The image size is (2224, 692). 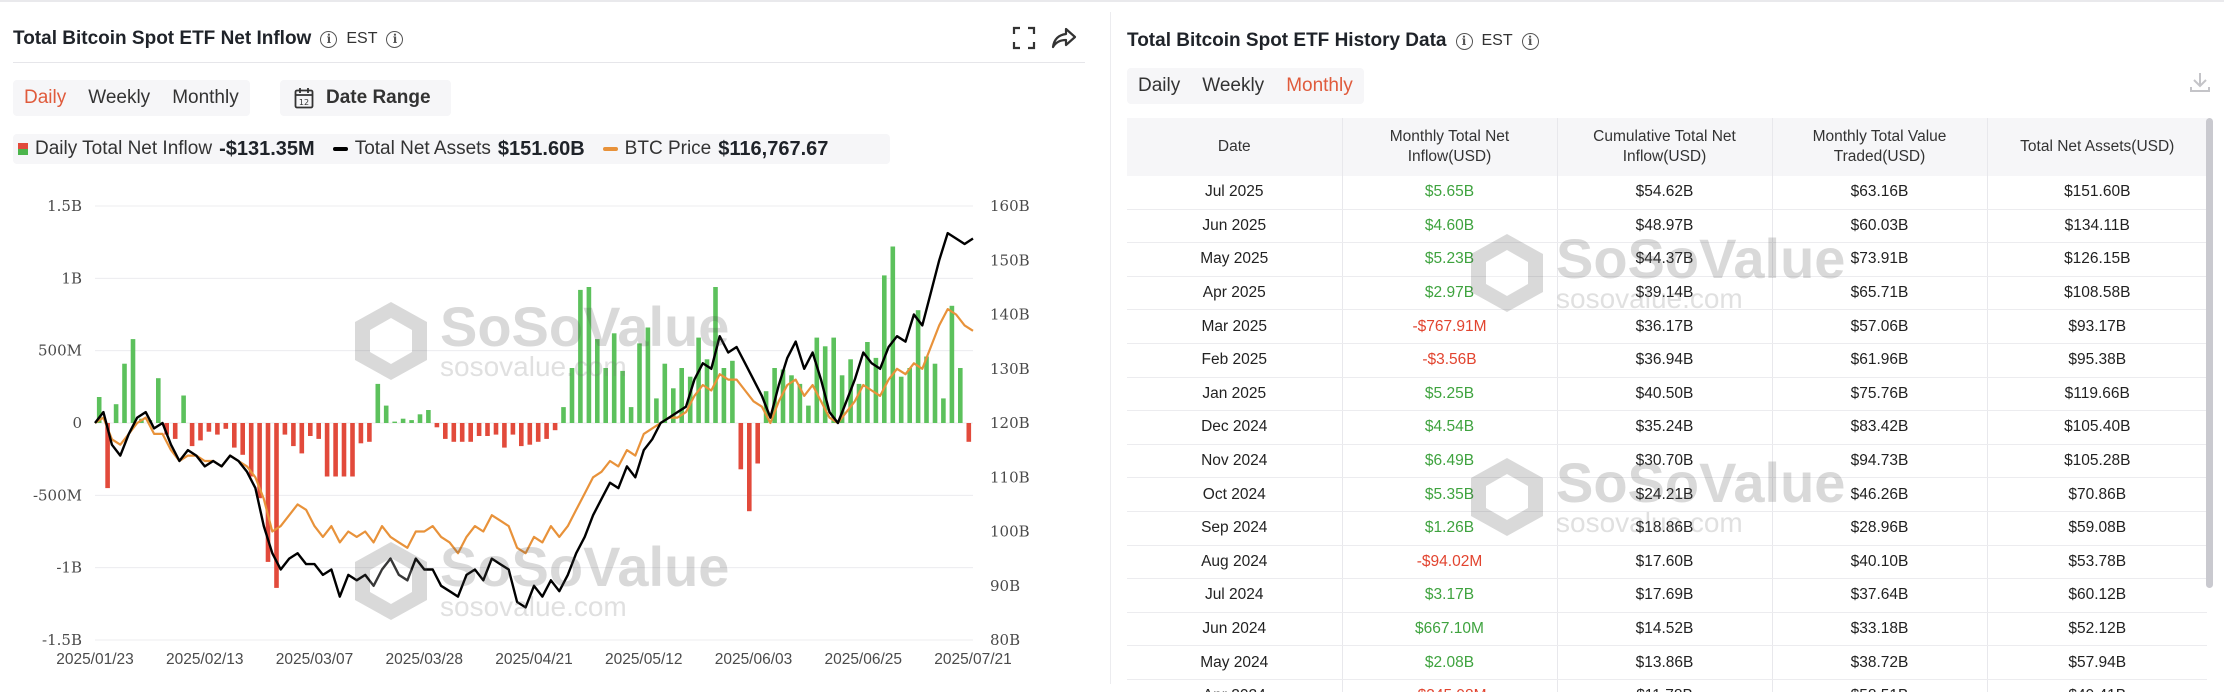 What do you see at coordinates (1010, 369) in the screenshot?
I see `y-axis-right-tick: 130B` at bounding box center [1010, 369].